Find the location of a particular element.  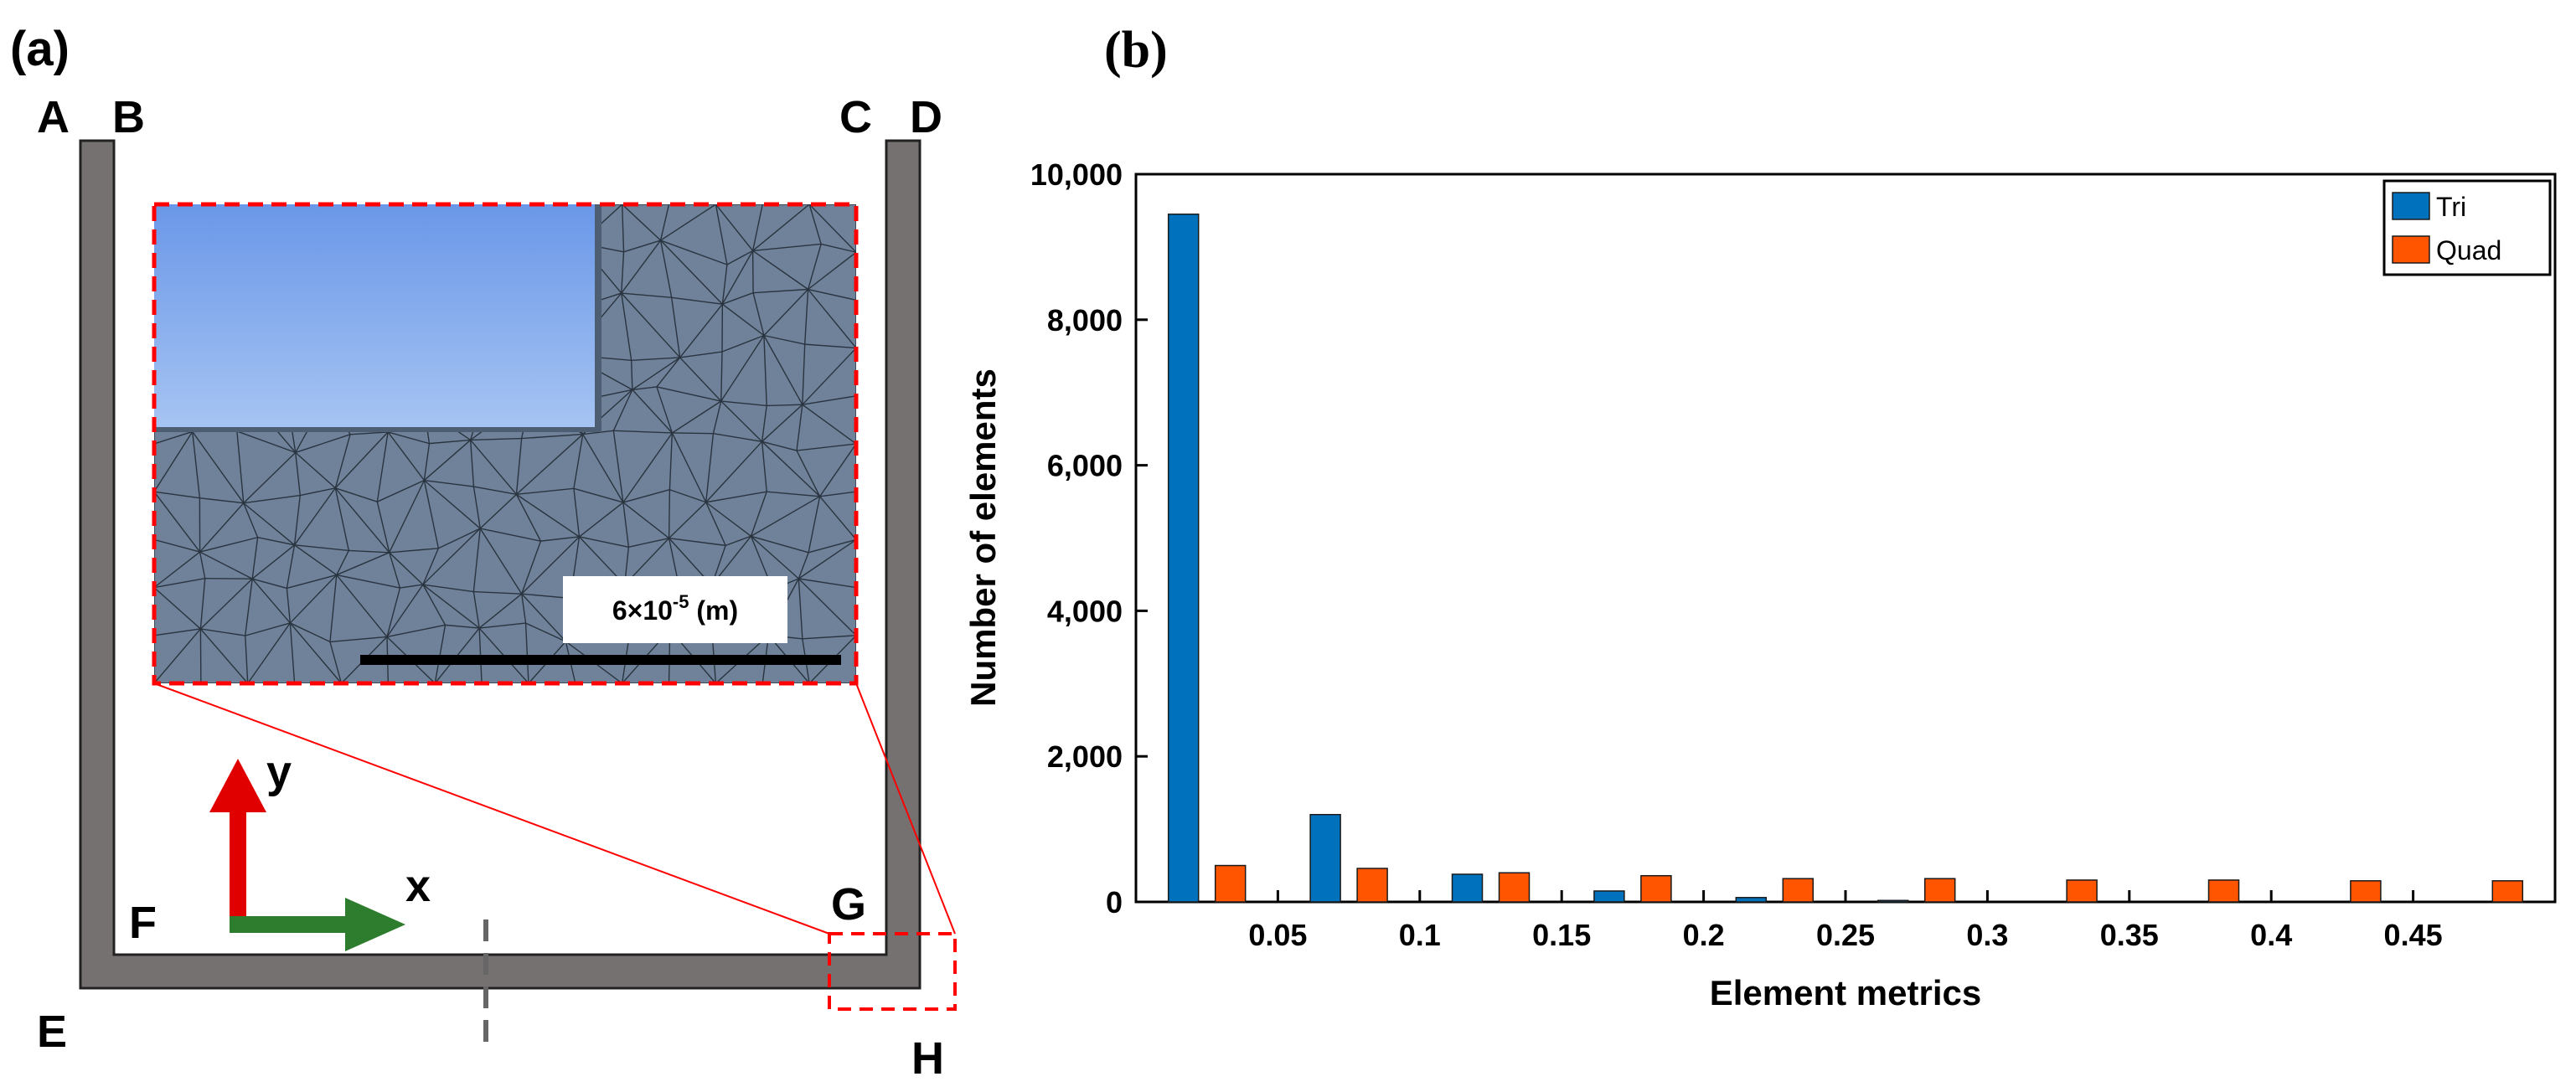

x-tick-label: 0.05 is located at coordinates (1277, 935).